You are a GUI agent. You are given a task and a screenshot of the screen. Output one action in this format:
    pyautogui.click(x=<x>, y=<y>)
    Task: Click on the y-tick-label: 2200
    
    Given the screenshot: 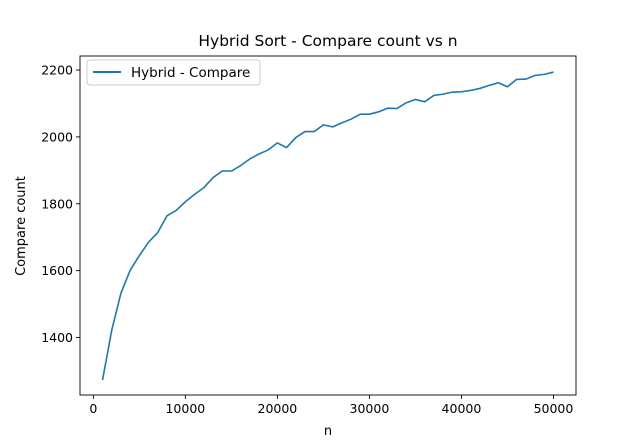 What is the action you would take?
    pyautogui.click(x=57, y=70)
    